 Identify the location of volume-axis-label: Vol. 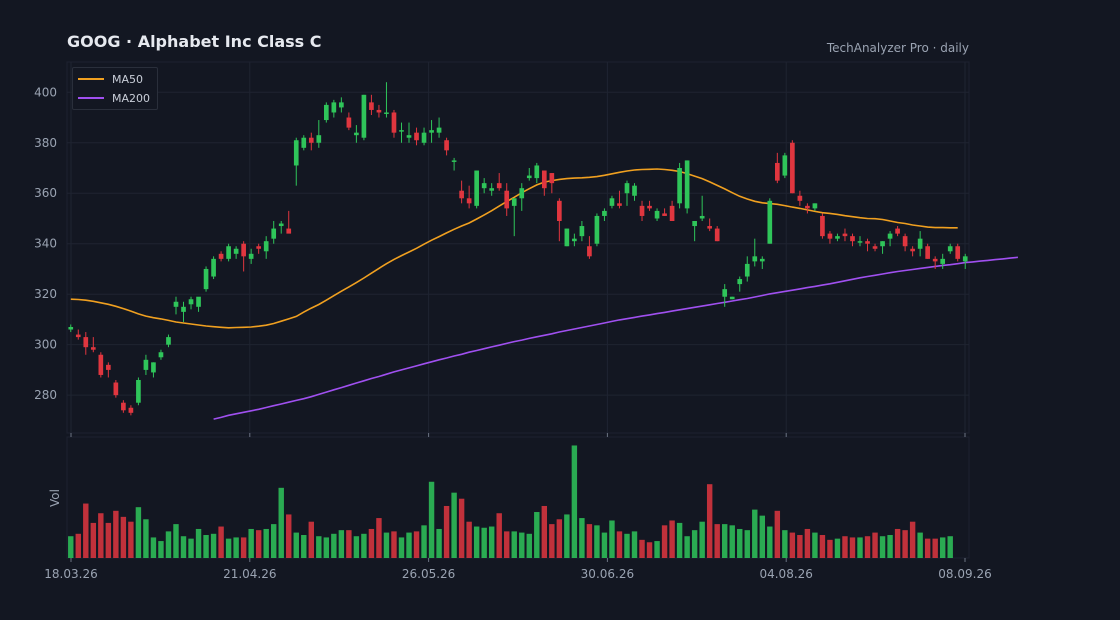
(55, 498).